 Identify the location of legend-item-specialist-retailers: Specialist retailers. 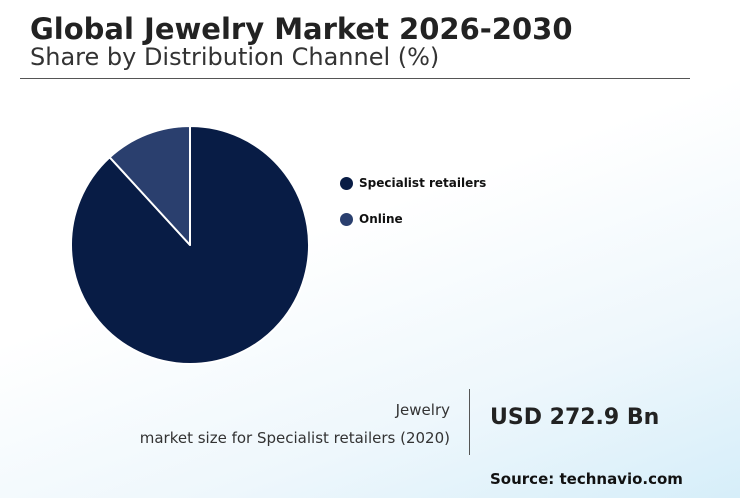
(413, 183).